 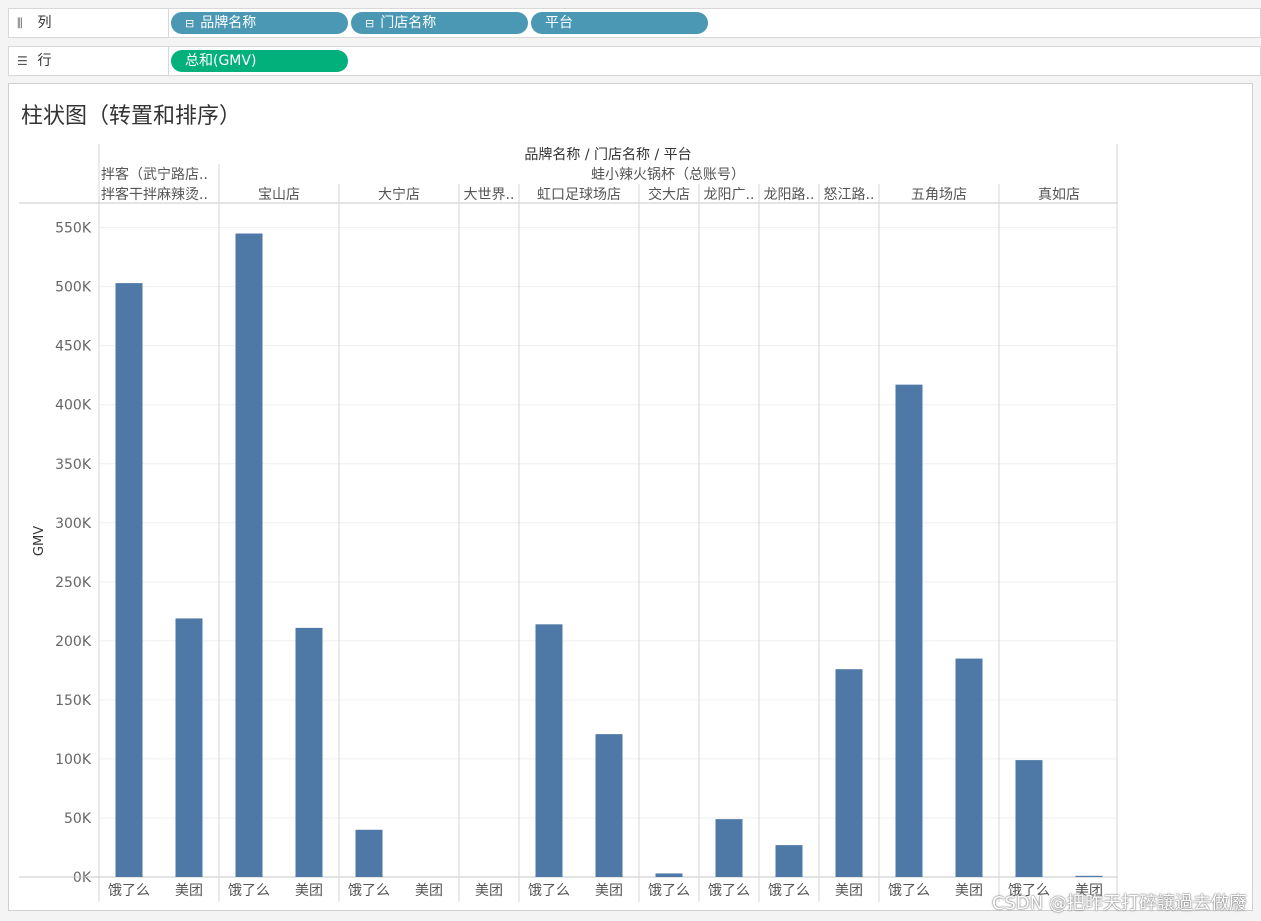 I want to click on y-axis-title: GMV, so click(x=39, y=541).